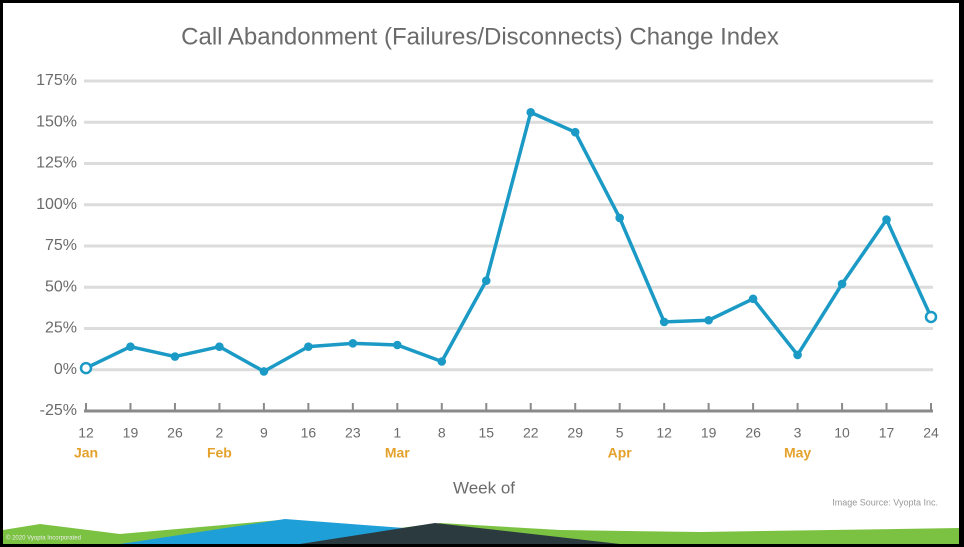  I want to click on x-tick-label: 15, so click(486, 433).